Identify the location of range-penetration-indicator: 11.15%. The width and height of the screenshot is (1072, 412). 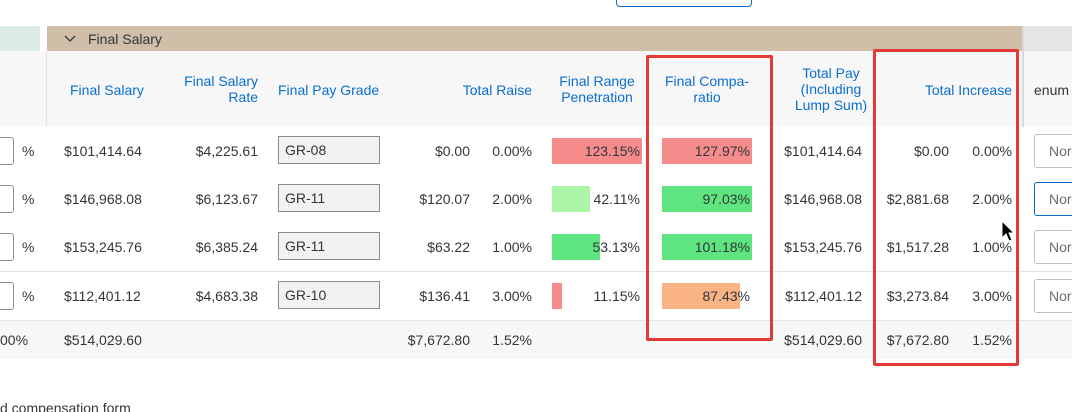
(597, 296).